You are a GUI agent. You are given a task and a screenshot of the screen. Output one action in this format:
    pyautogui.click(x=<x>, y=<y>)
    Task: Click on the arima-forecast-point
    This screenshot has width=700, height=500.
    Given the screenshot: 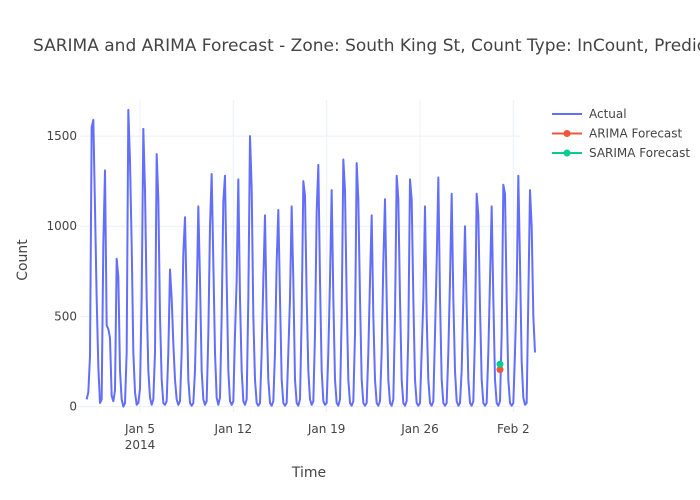 What is the action you would take?
    pyautogui.click(x=500, y=370)
    